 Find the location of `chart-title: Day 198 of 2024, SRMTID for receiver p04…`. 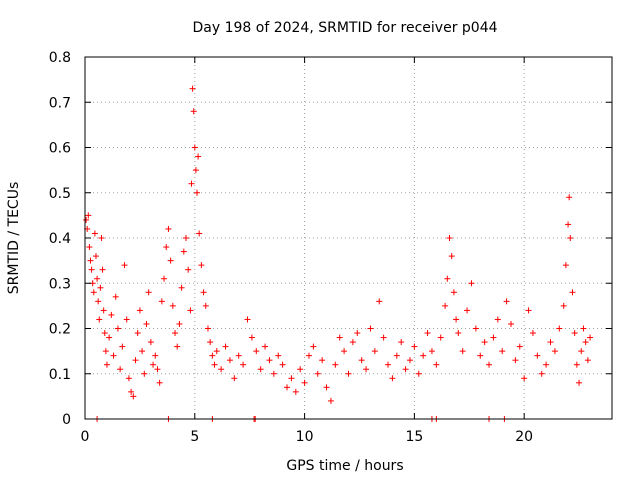

chart-title: Day 198 of 2024, SRMTID for receiver p04… is located at coordinates (344, 28).